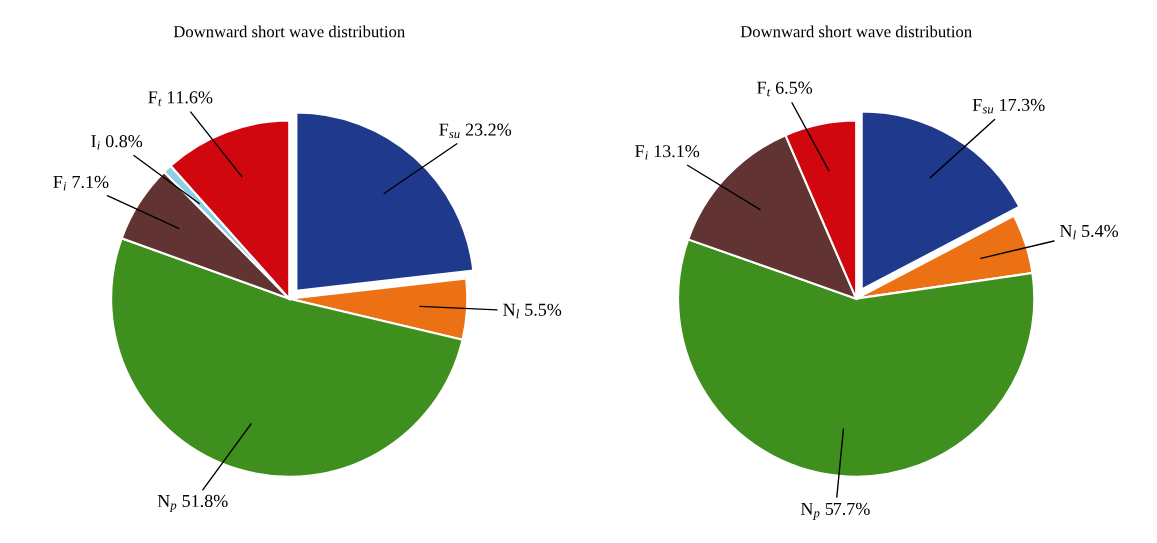 The width and height of the screenshot is (1157, 543). I want to click on data-label: 11.6%, so click(190, 97).